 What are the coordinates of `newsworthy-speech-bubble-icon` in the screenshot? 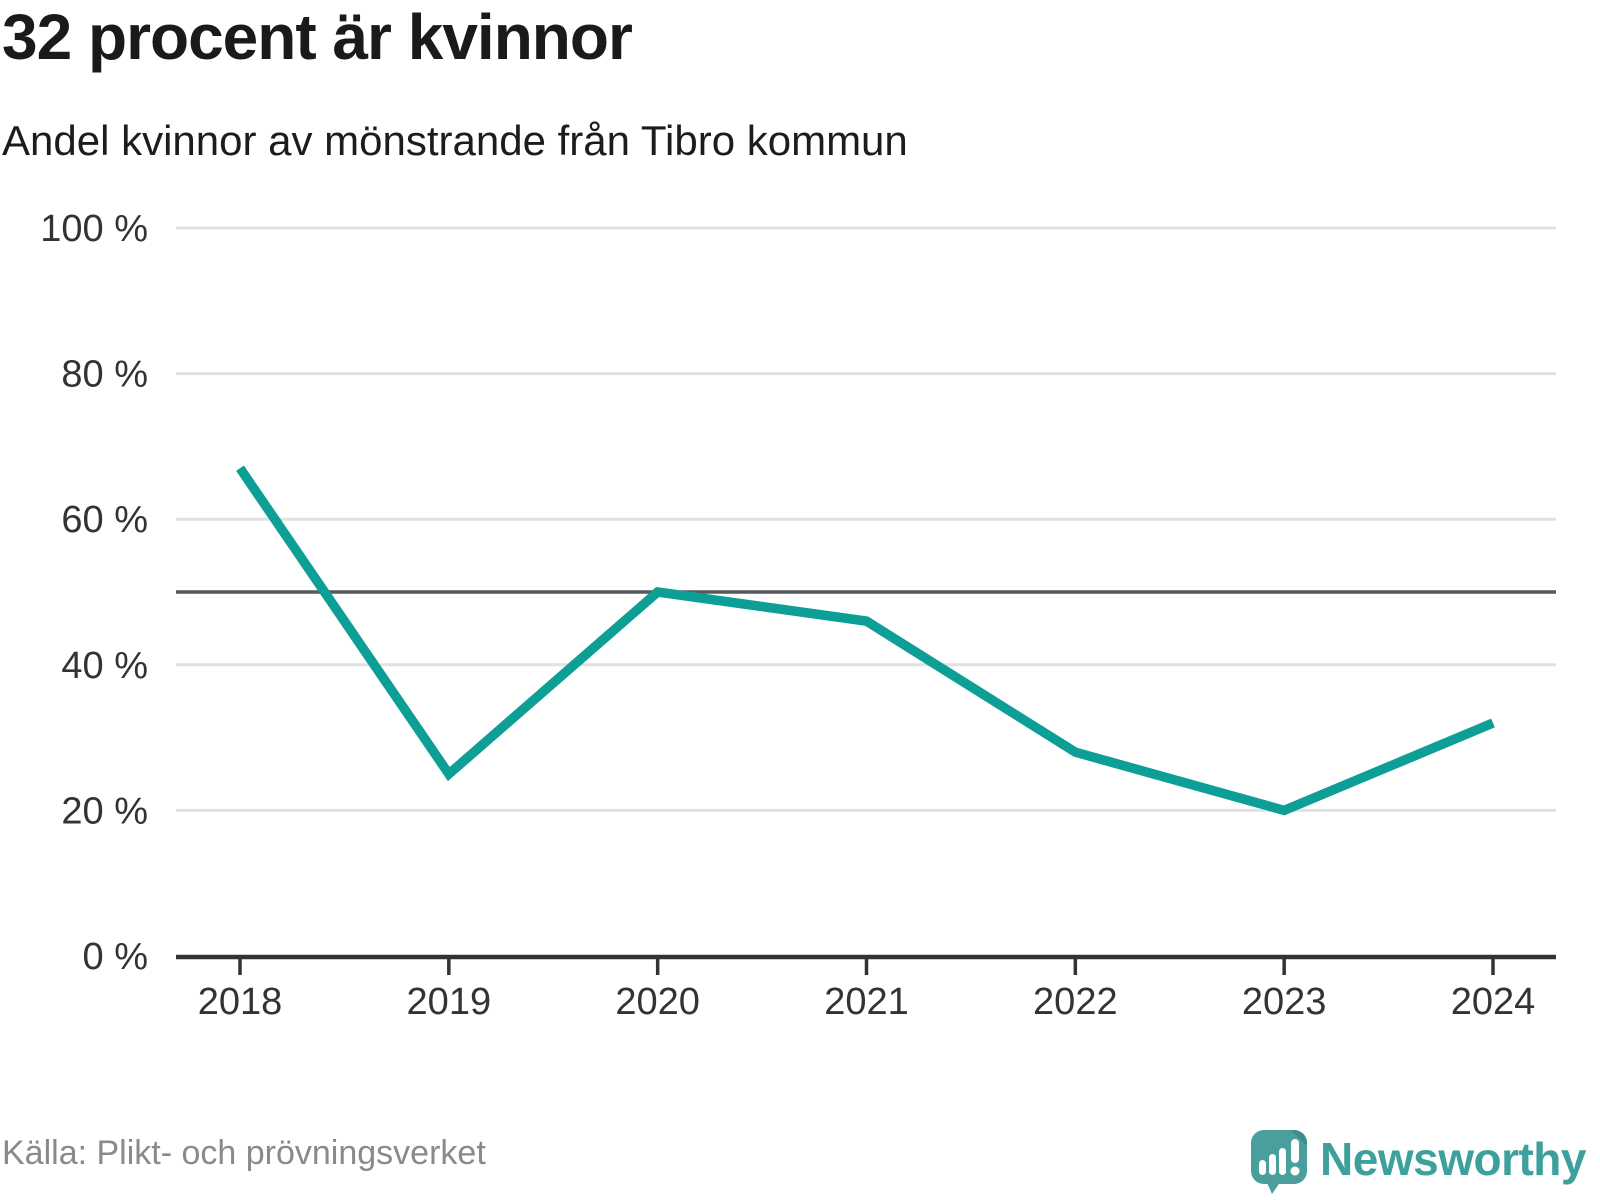 It's located at (1279, 1162).